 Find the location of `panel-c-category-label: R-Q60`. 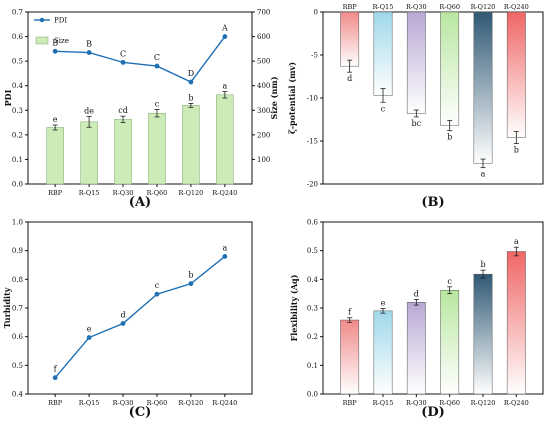

panel-c-category-label: R-Q60 is located at coordinates (157, 403).